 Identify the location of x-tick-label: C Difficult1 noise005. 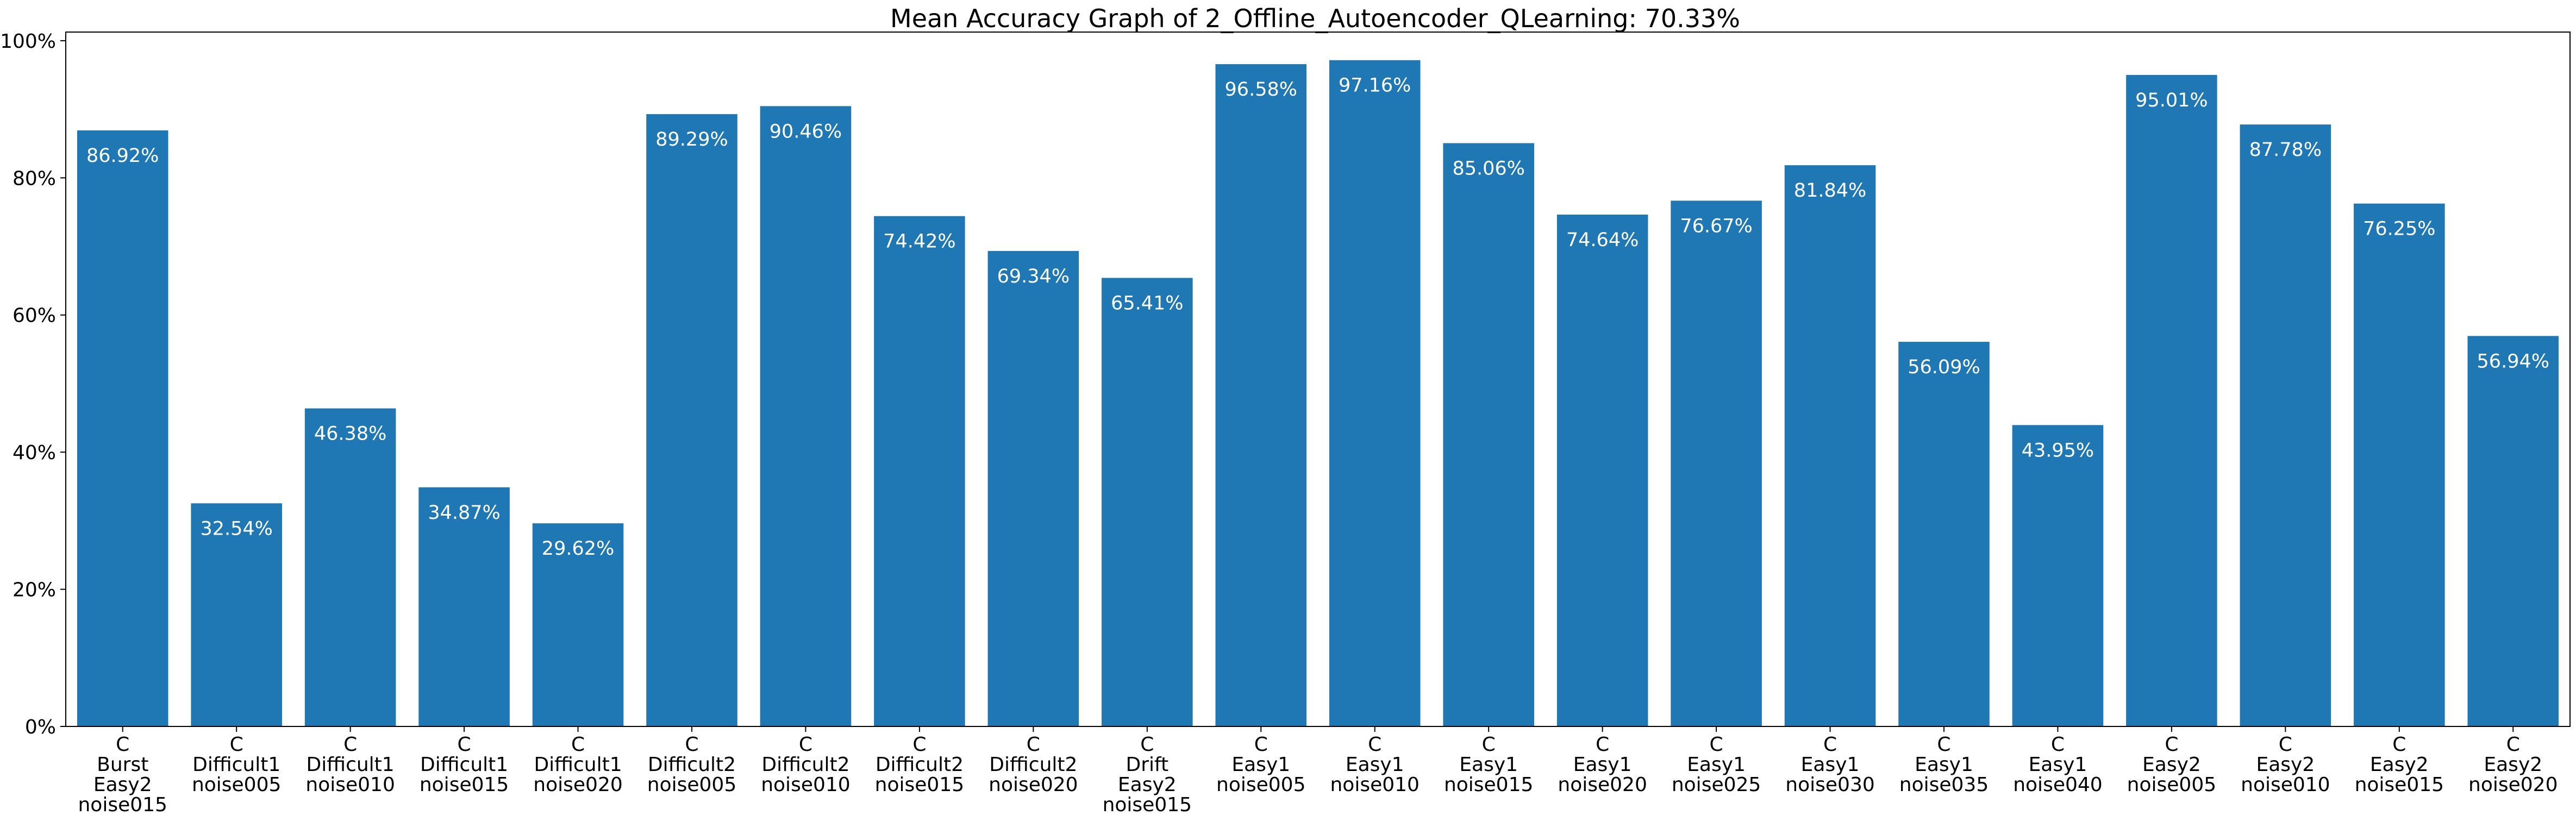
(236, 765).